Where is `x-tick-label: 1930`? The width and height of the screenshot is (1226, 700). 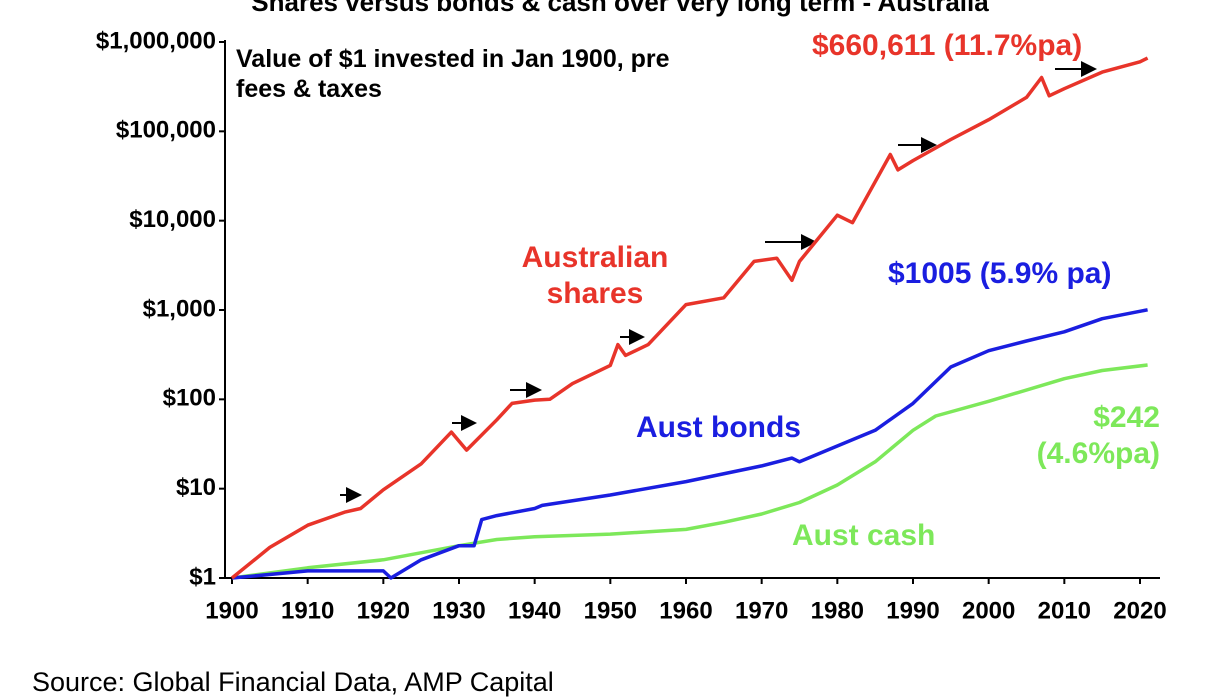 x-tick-label: 1930 is located at coordinates (458, 610).